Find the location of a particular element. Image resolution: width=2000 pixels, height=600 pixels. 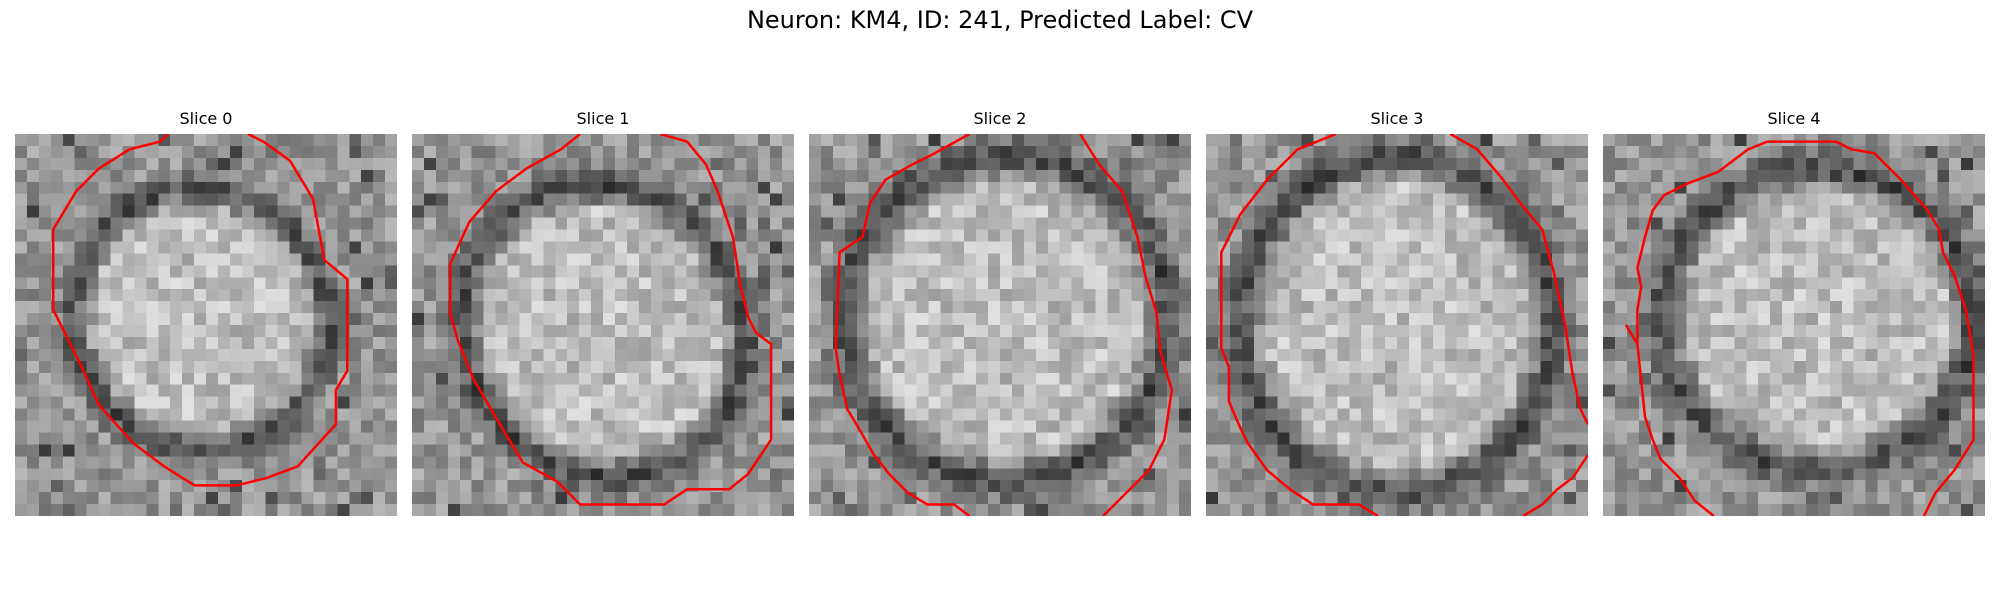

slice-panel-4: Slice 4 is located at coordinates (1794, 312).